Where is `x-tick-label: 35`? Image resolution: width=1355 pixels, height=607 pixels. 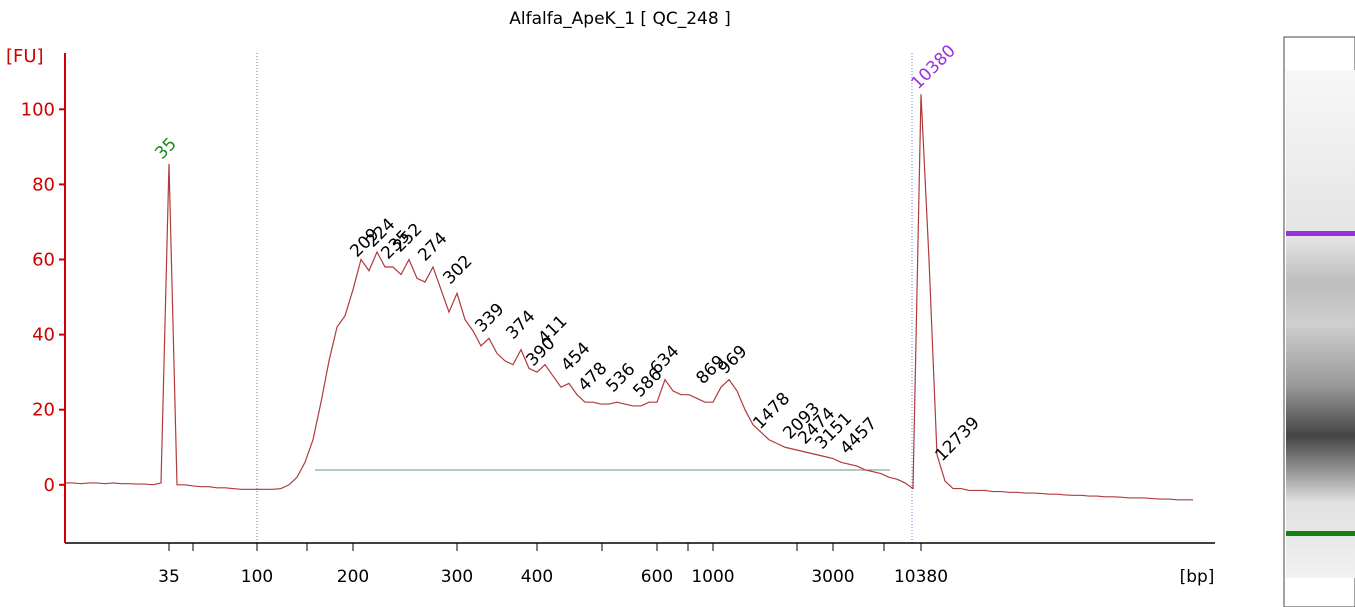 x-tick-label: 35 is located at coordinates (169, 577).